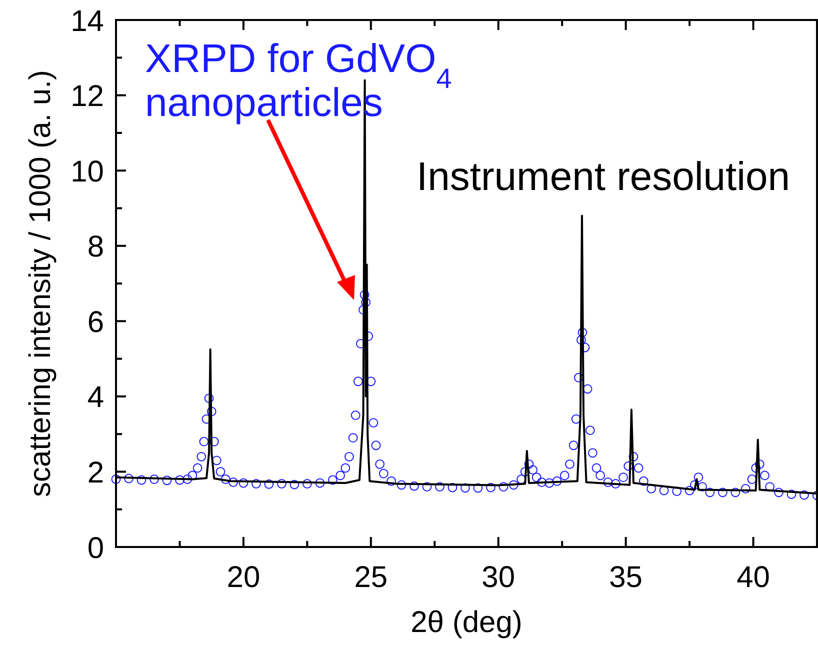  Describe the element at coordinates (95, 397) in the screenshot. I see `y-tick-label: 4` at that location.